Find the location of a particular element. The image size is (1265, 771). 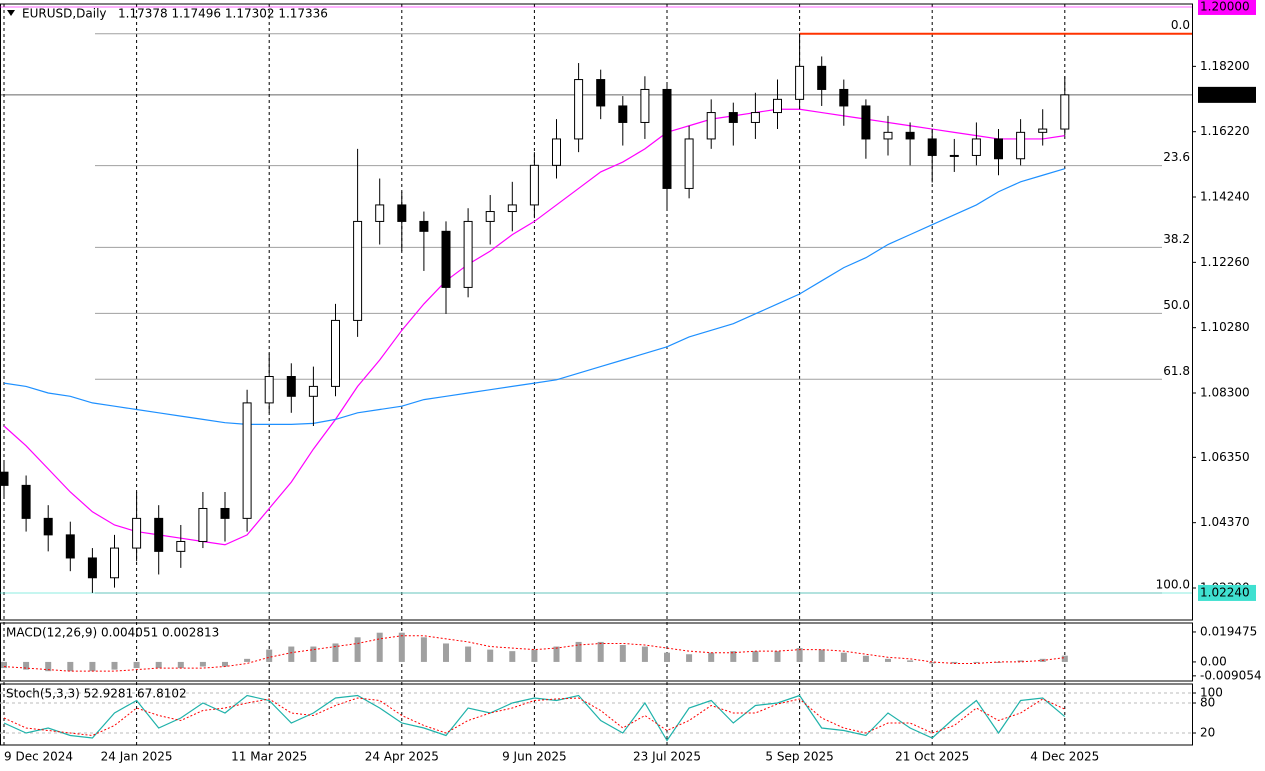

panel-title: Stoch(5,3,3) 52.9281 67.8102 is located at coordinates (96, 694).